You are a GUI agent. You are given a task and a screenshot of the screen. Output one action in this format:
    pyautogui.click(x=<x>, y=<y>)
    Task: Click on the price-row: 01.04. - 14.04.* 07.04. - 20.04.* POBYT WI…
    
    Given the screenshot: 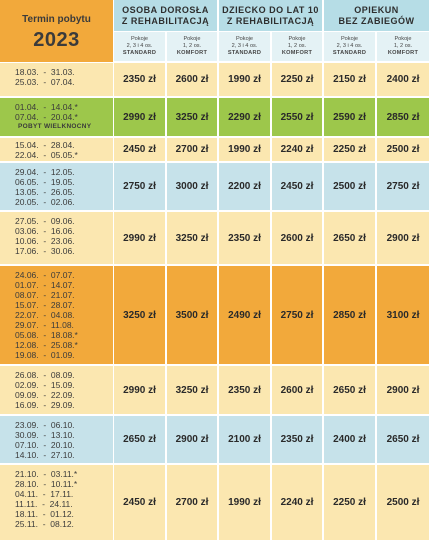 What is the action you would take?
    pyautogui.click(x=214, y=117)
    